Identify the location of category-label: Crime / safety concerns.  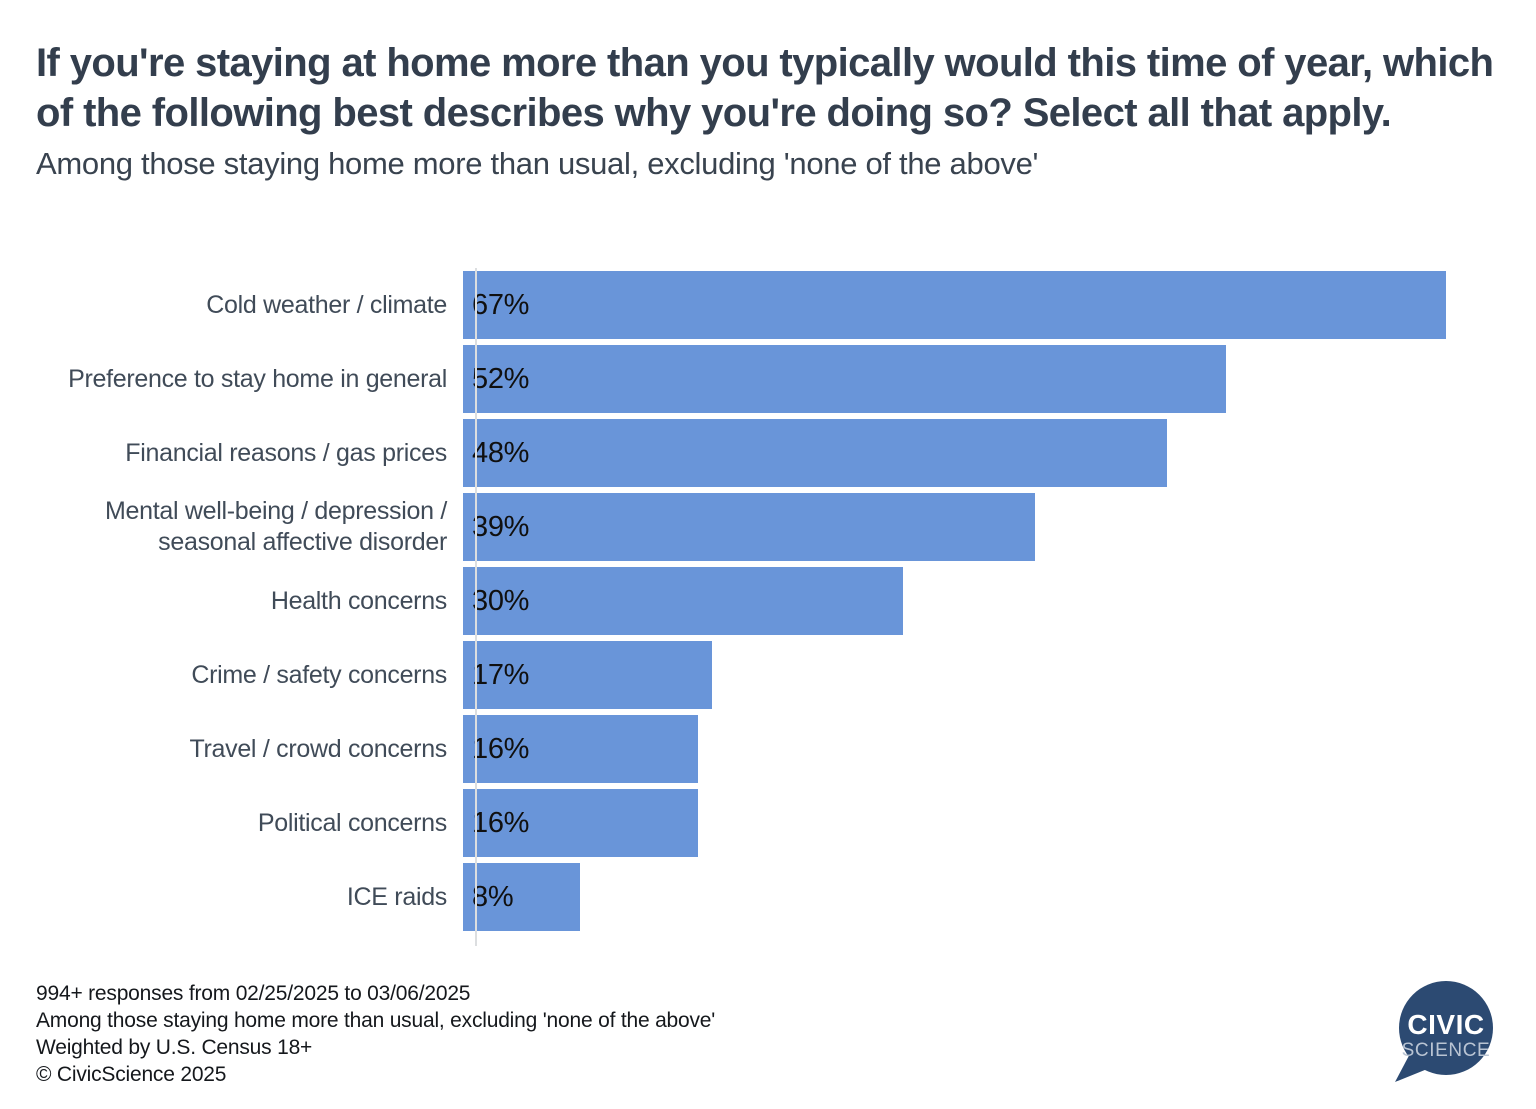
(319, 674).